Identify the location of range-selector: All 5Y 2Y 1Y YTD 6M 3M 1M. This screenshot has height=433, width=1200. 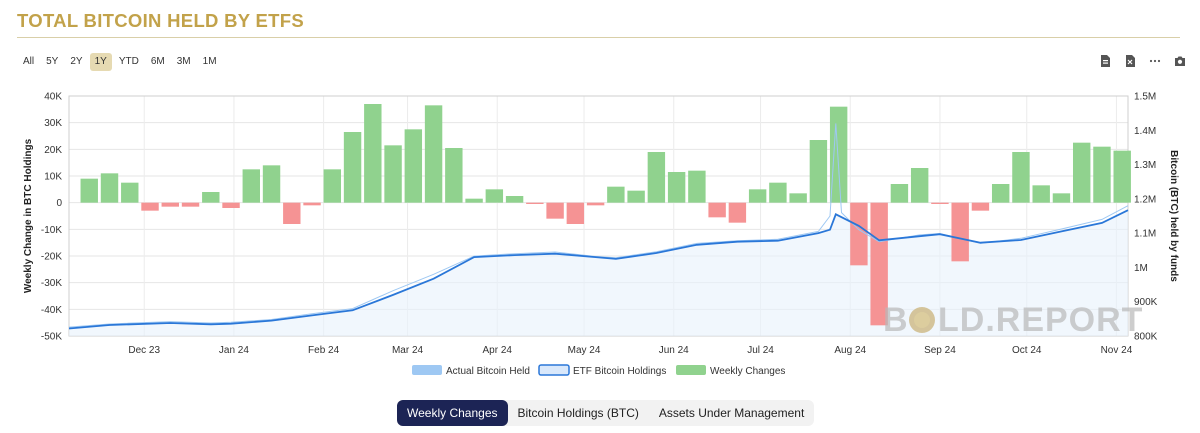
(120, 62).